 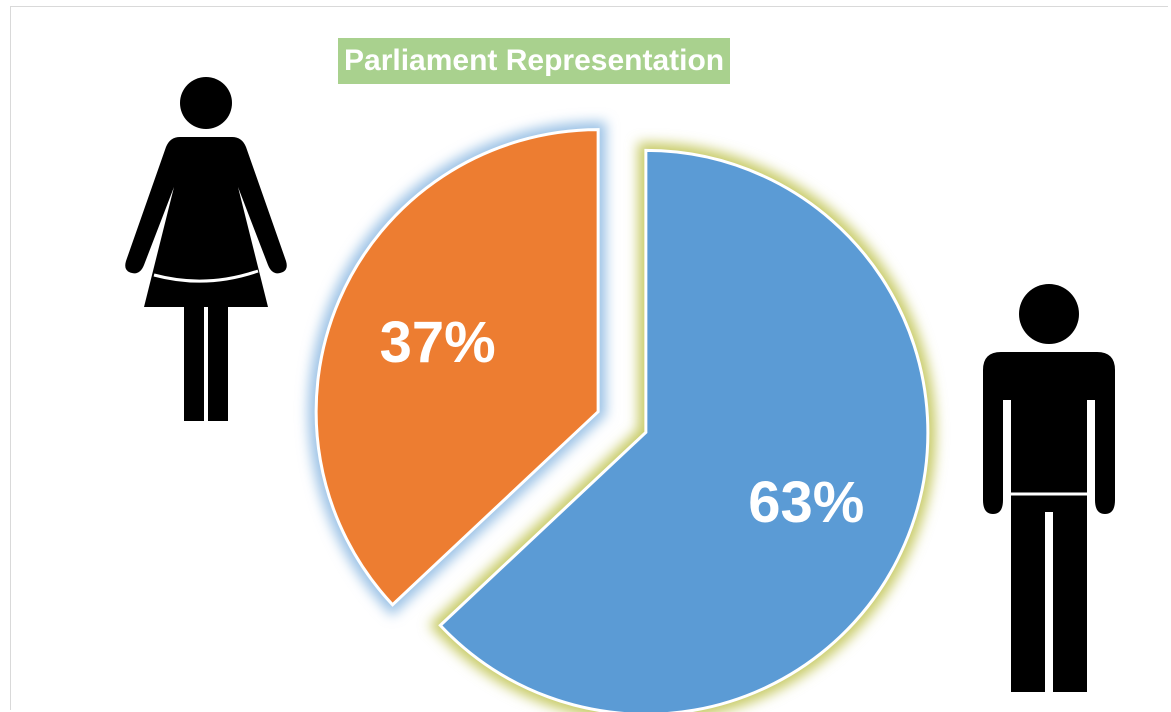 What do you see at coordinates (806, 502) in the screenshot?
I see `pie-data-label: 63%` at bounding box center [806, 502].